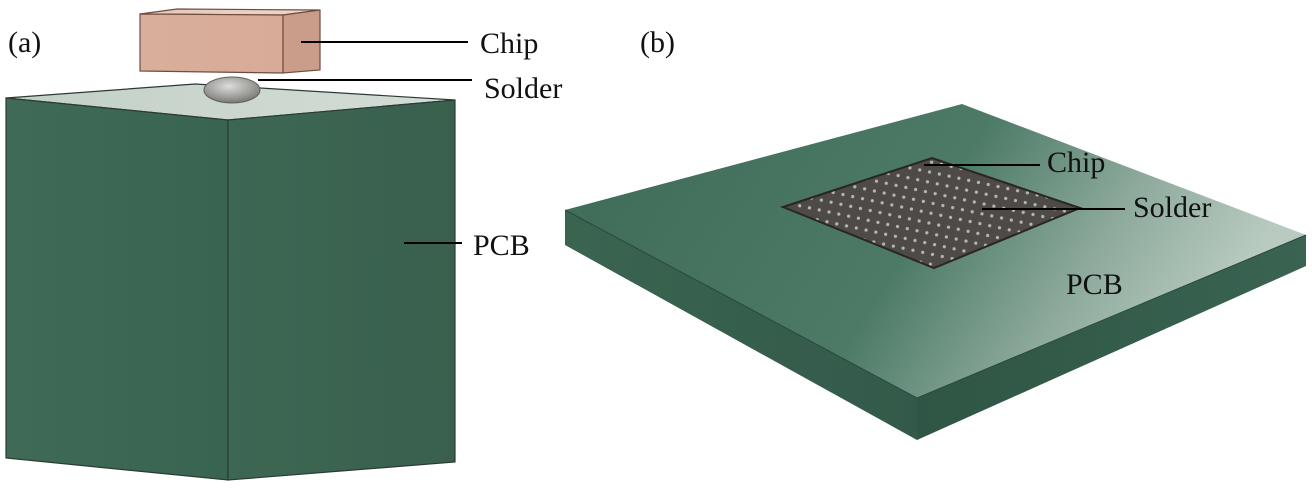  I want to click on panel-b-tag: (b), so click(657, 42).